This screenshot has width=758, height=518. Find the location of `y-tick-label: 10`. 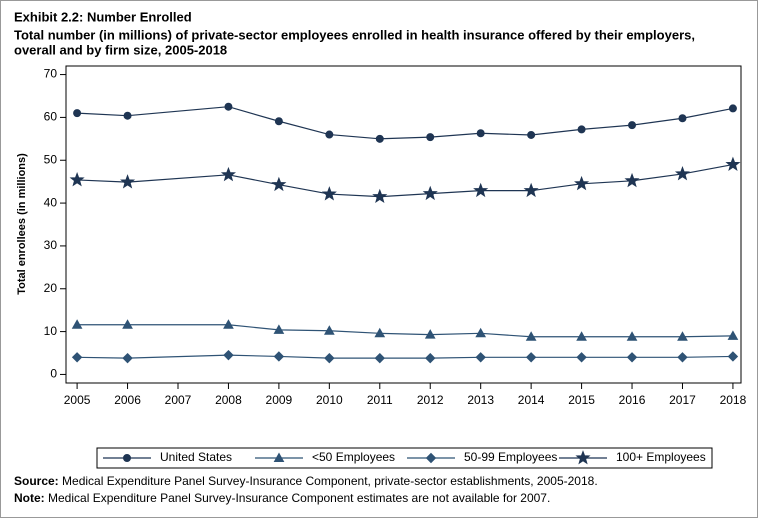

y-tick-label: 10 is located at coordinates (51, 331).